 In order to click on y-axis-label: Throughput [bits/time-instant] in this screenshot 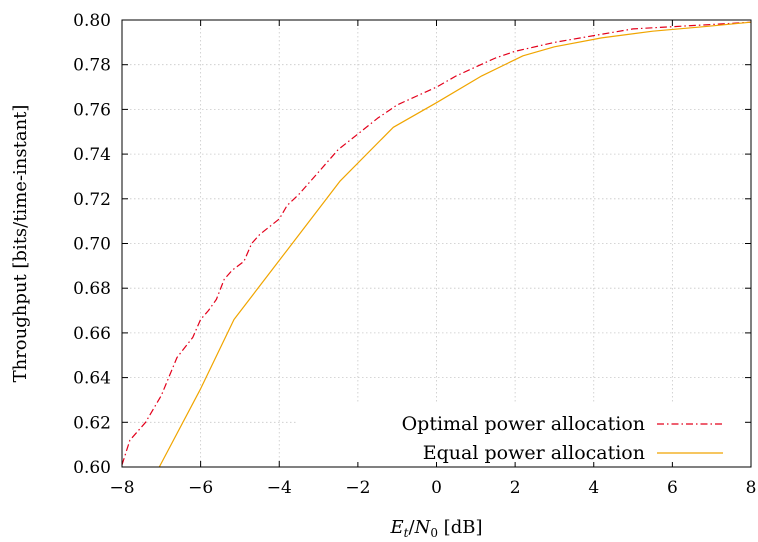, I will do `click(20, 244)`.